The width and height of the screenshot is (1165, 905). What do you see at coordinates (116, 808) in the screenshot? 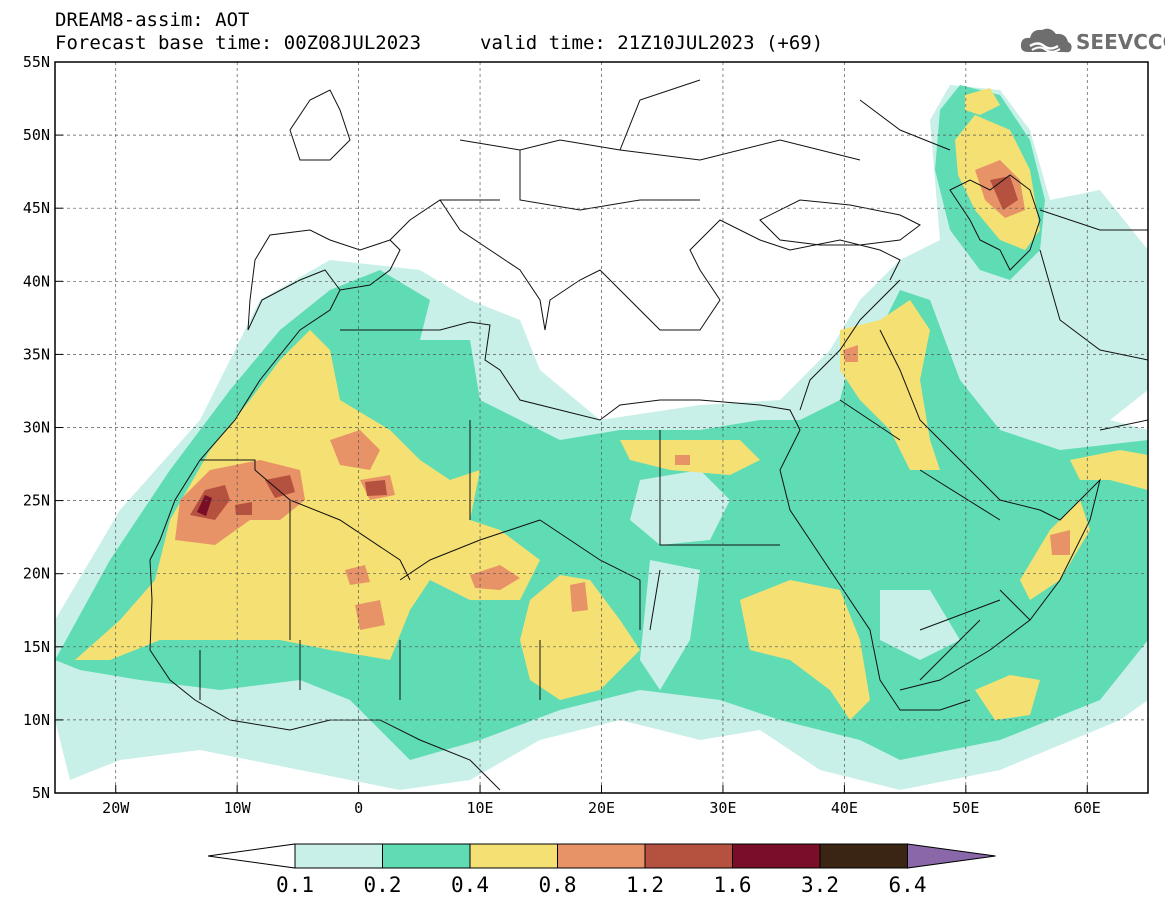
I see `lon-label: 20W` at bounding box center [116, 808].